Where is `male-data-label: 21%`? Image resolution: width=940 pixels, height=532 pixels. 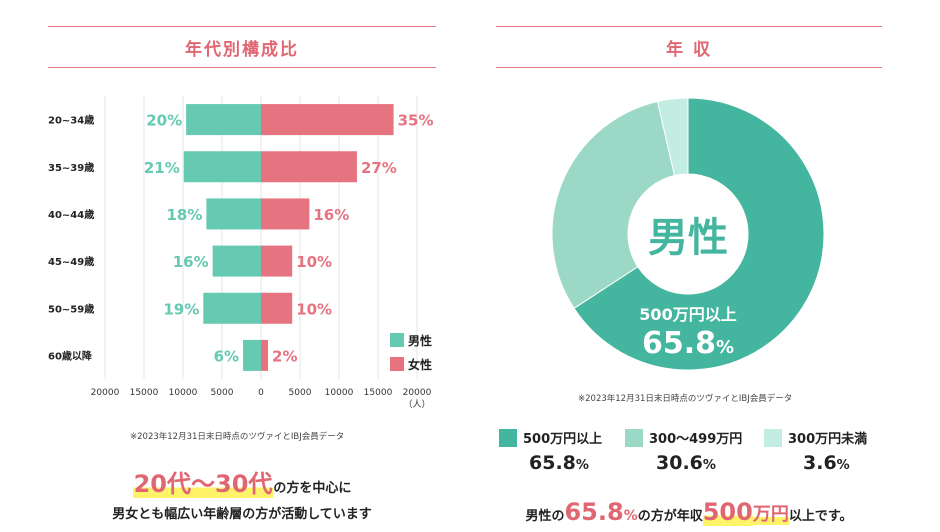
male-data-label: 21% is located at coordinates (162, 168).